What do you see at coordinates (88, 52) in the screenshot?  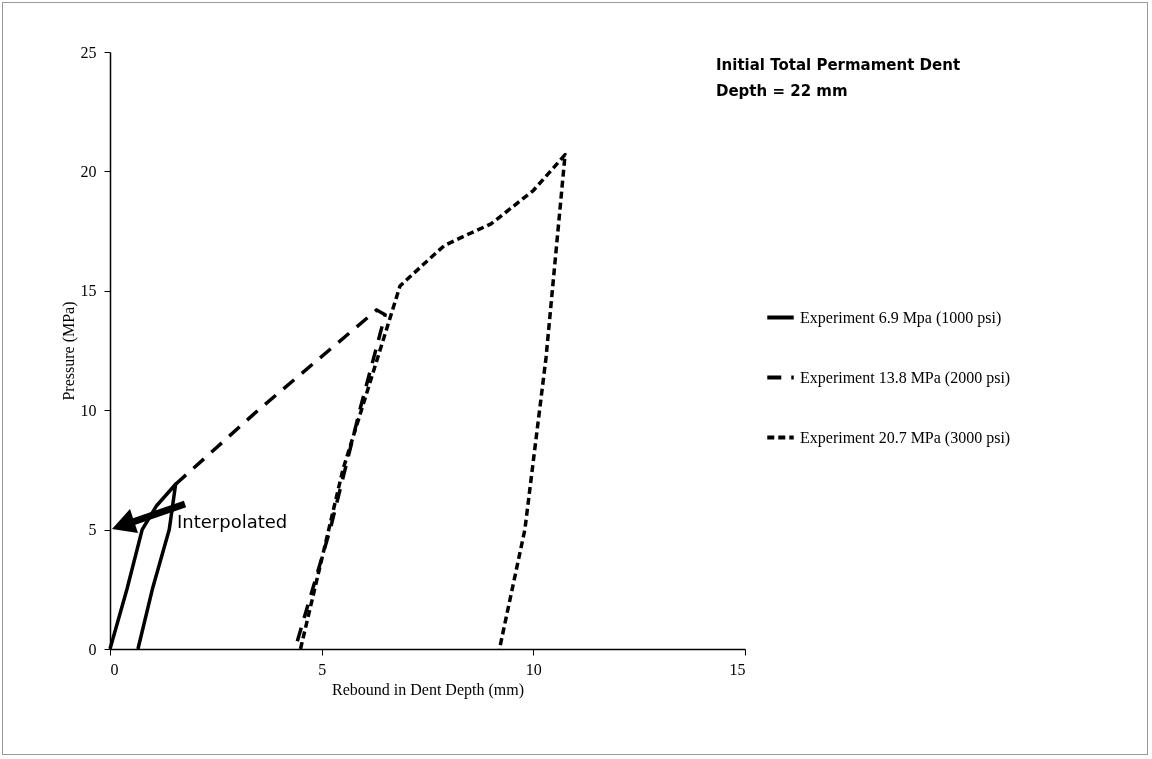 I see `y-tick-label: 25` at bounding box center [88, 52].